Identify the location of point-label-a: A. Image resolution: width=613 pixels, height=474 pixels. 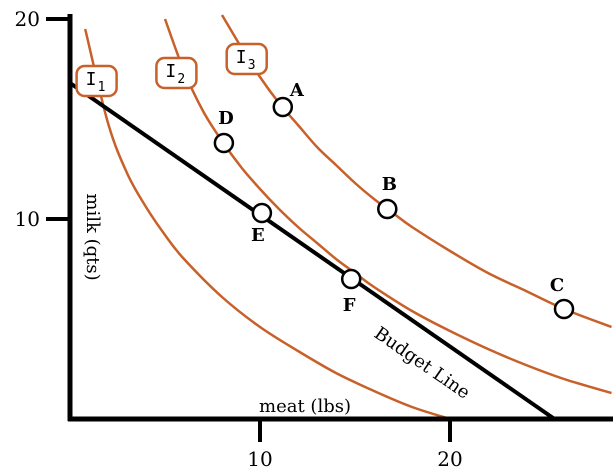
(297, 90).